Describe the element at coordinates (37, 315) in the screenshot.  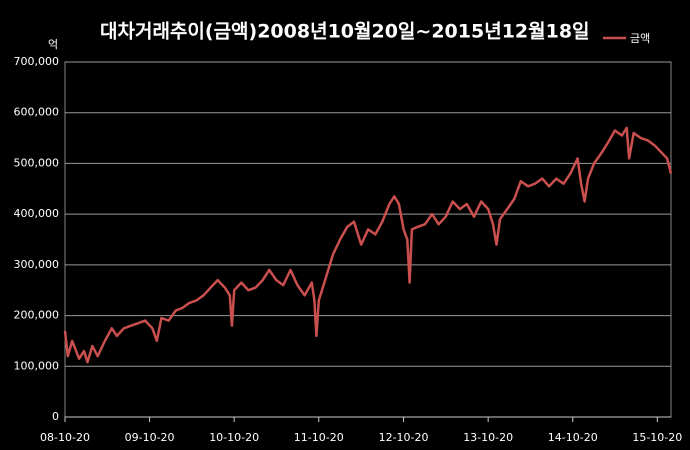
I see `y-tick-label: 200,000` at that location.